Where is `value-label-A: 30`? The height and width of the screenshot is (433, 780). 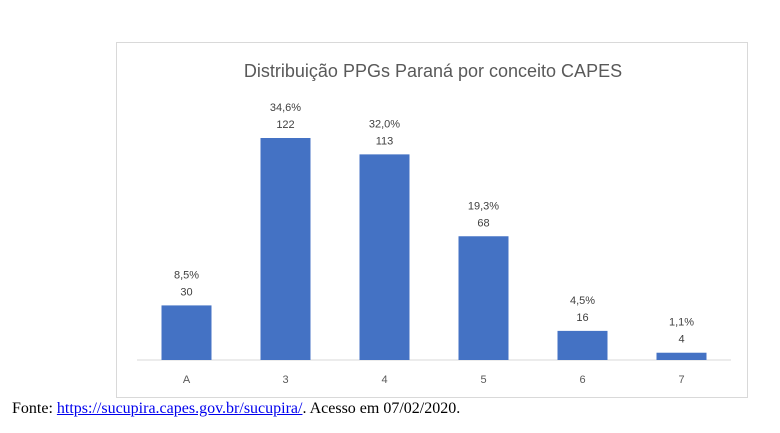
value-label-A: 30 is located at coordinates (186, 292).